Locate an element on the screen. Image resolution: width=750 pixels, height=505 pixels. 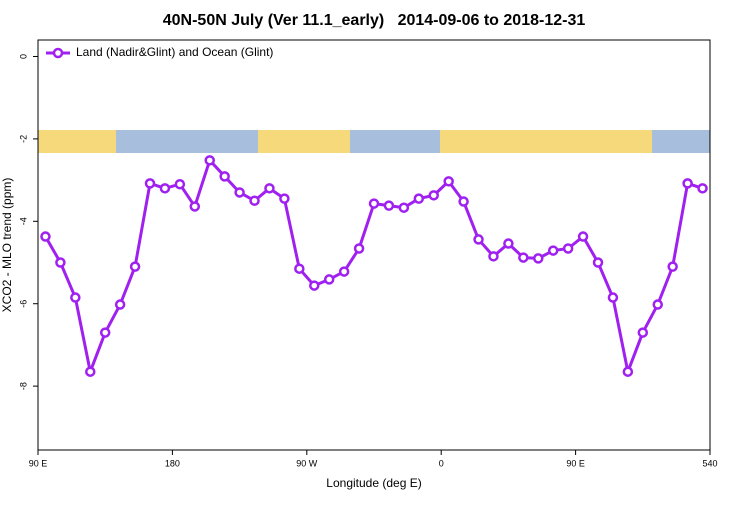
y-tick-label: -2 is located at coordinates (23, 139).